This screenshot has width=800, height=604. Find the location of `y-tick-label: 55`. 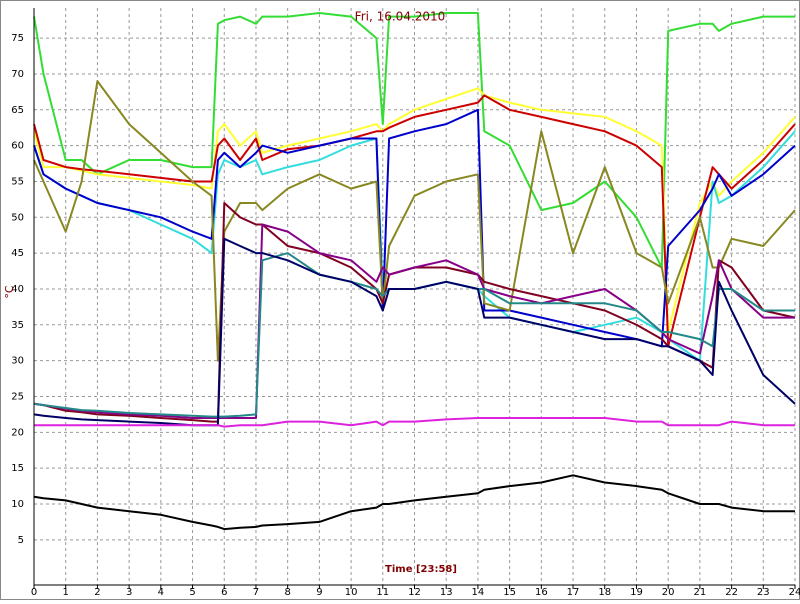

y-tick-label: 55 is located at coordinates (17, 181).